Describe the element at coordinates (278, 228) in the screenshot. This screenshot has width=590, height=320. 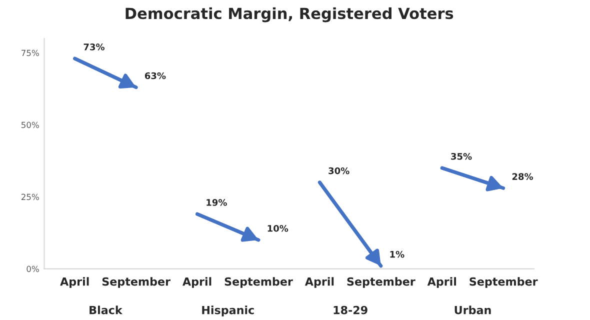
I see `data-label: 10%` at that location.